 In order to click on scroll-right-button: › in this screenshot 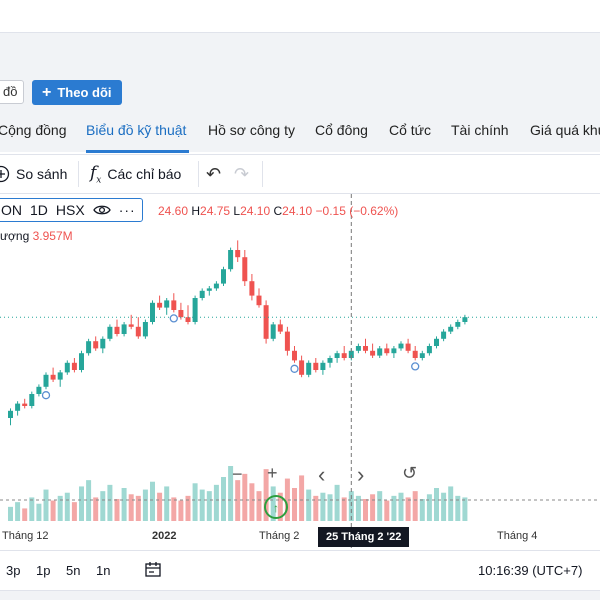, I will do `click(361, 474)`.